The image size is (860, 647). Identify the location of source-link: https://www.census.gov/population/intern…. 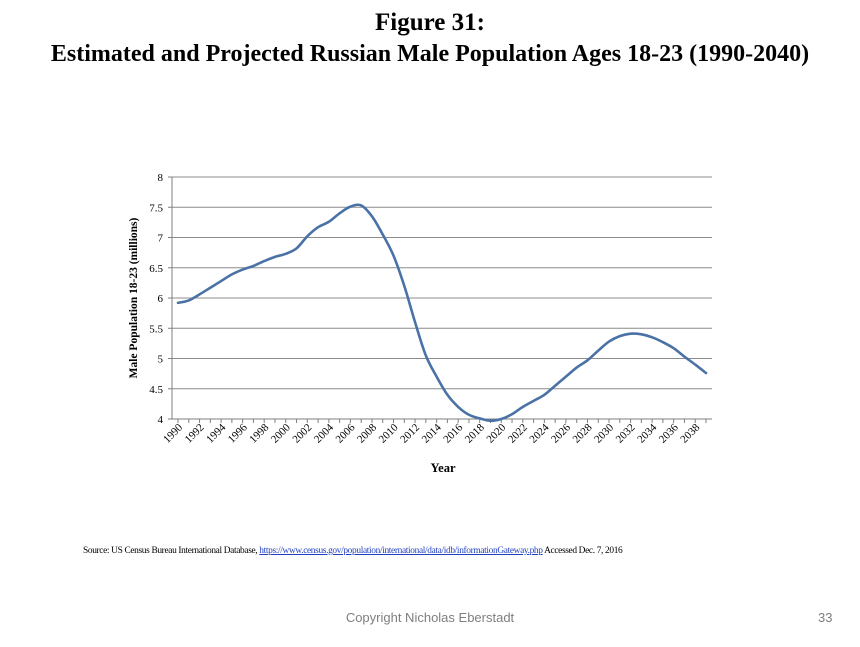
(401, 551).